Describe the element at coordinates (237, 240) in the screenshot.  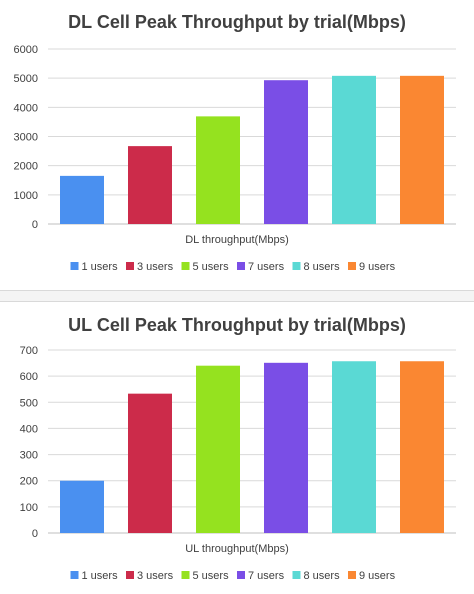
I see `dl-x-axis-label: DL throughput(Mbps)` at that location.